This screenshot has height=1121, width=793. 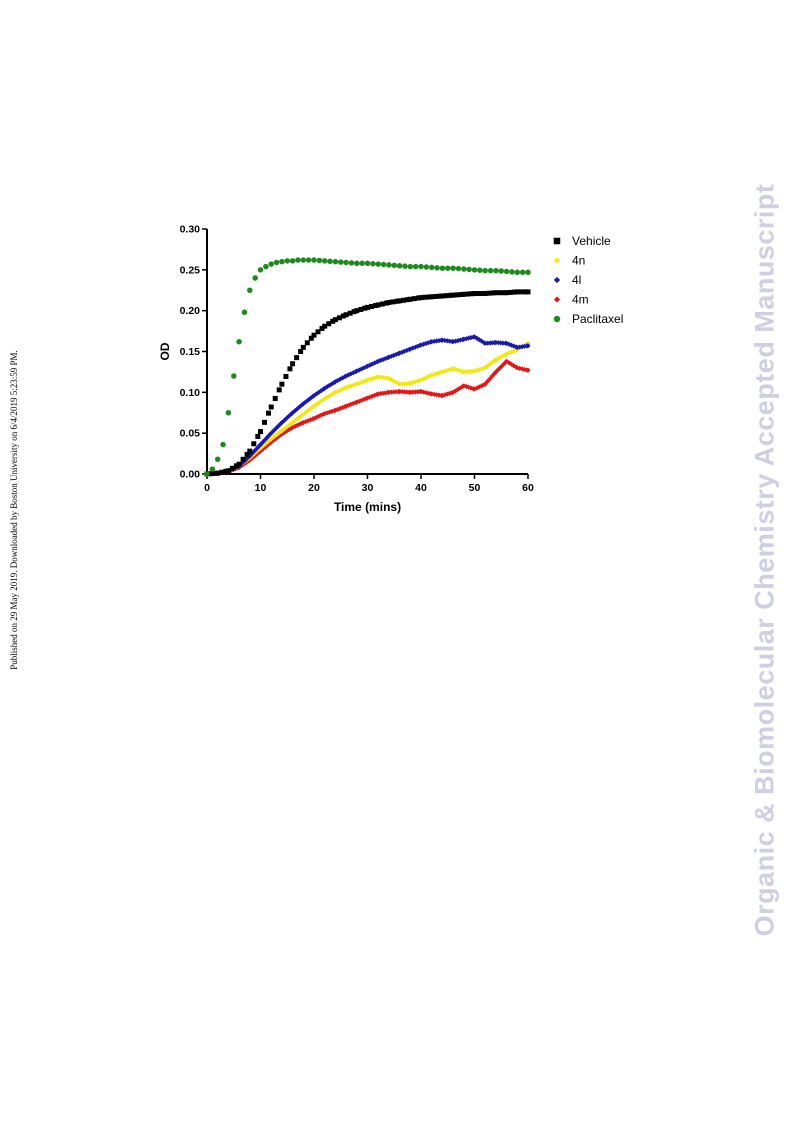 What do you see at coordinates (190, 434) in the screenshot?
I see `y-tick-label: 0.05` at bounding box center [190, 434].